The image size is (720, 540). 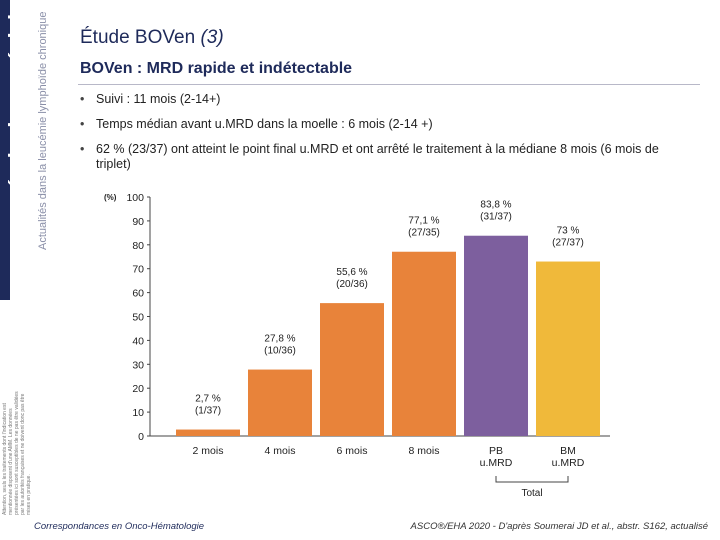 What do you see at coordinates (212, 37) in the screenshot?
I see `title-reference: (3)` at bounding box center [212, 37].